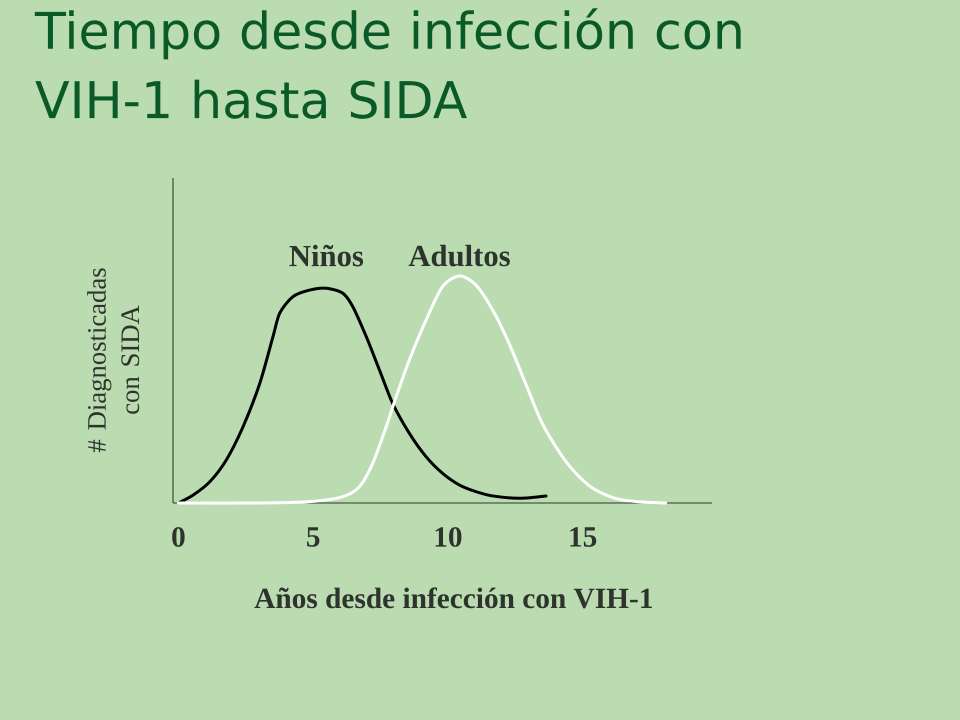 The height and width of the screenshot is (720, 960). What do you see at coordinates (459, 255) in the screenshot?
I see `series-label: Adultos` at bounding box center [459, 255].